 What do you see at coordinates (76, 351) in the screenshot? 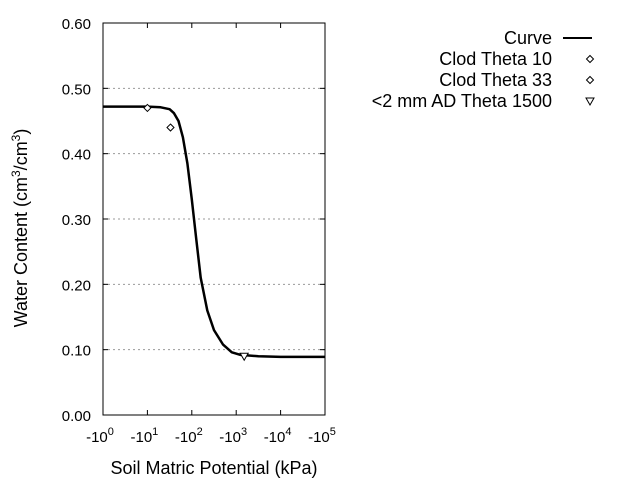
I see `y-tick-label: 0.10` at bounding box center [76, 351].